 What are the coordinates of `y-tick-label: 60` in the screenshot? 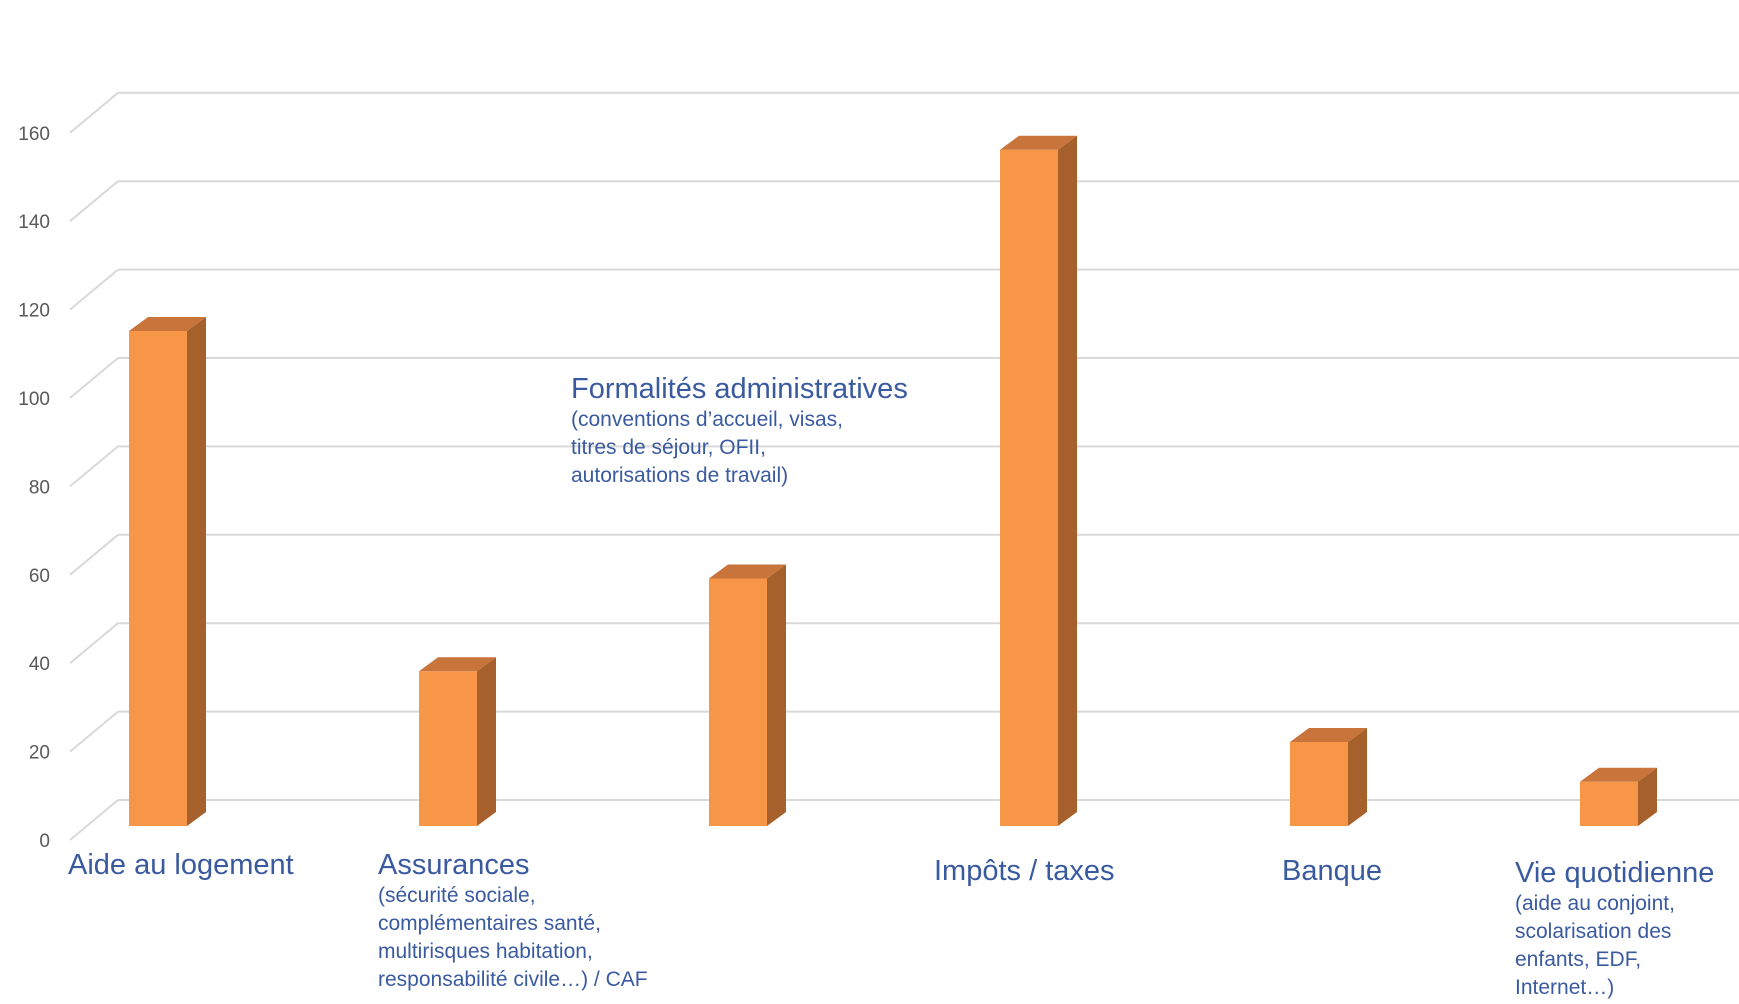 It's located at (39, 576).